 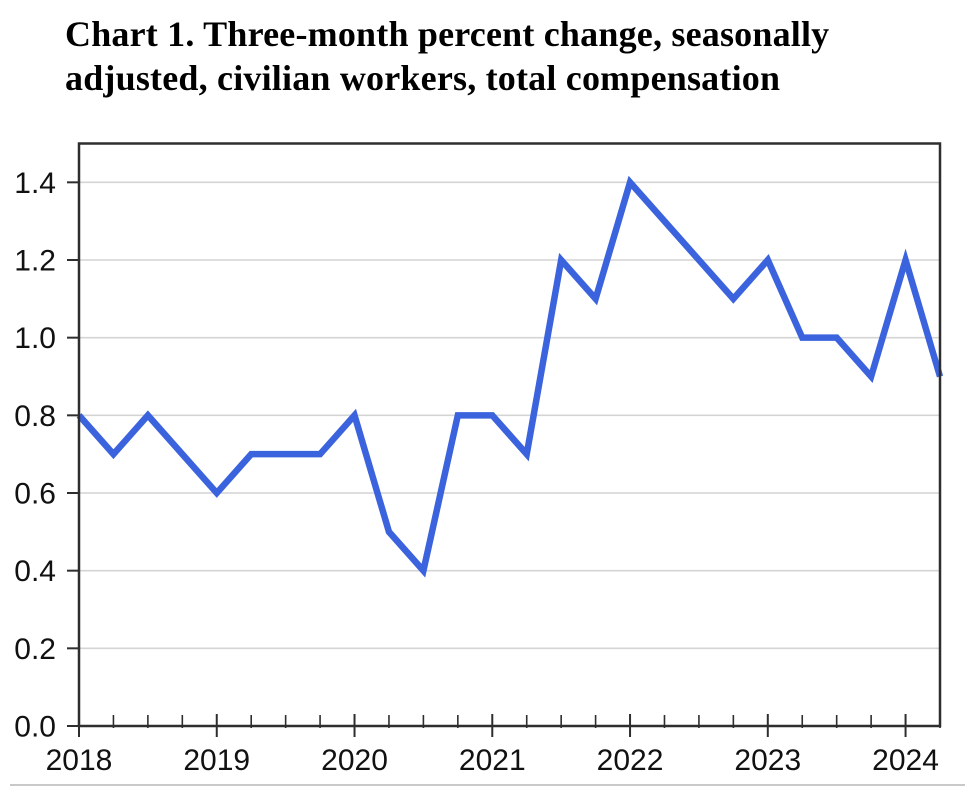 What do you see at coordinates (492, 760) in the screenshot?
I see `x-axis-label: 2021` at bounding box center [492, 760].